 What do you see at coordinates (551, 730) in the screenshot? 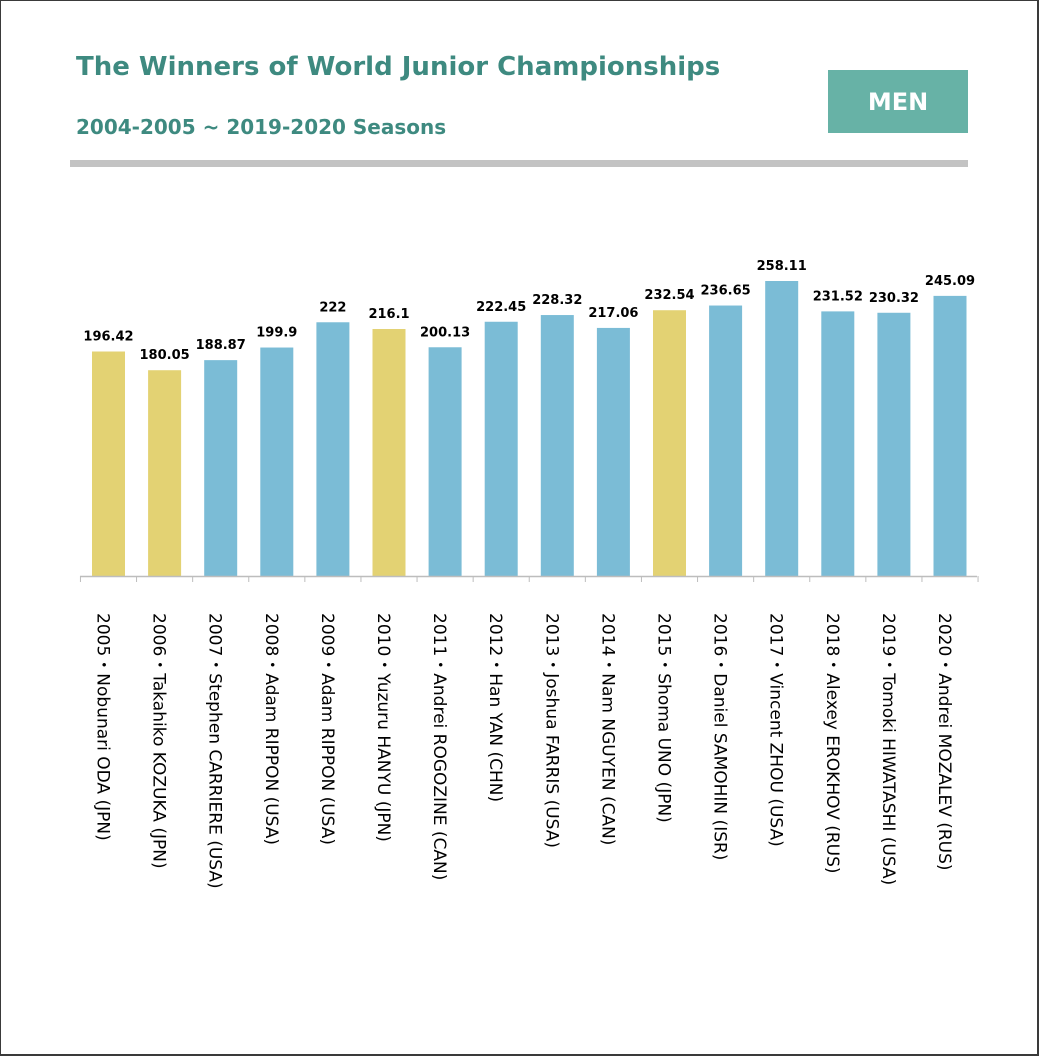
I see `category-label: 2013・Joshua FARRIS (USA)` at bounding box center [551, 730].